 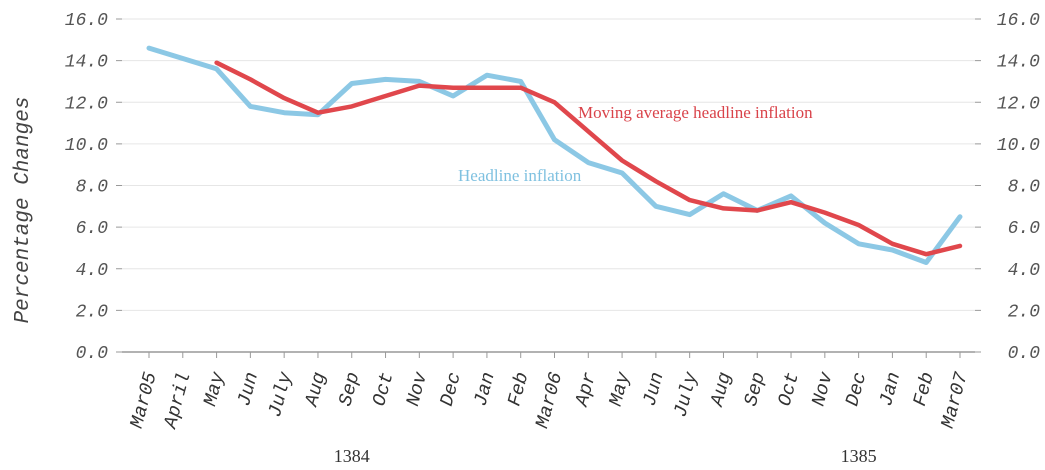 I want to click on y-tick-label-left: 4.0, so click(x=92, y=271).